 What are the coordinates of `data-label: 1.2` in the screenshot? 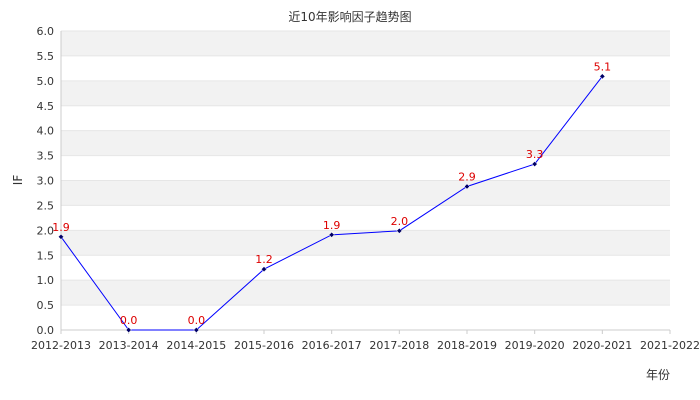 It's located at (264, 259).